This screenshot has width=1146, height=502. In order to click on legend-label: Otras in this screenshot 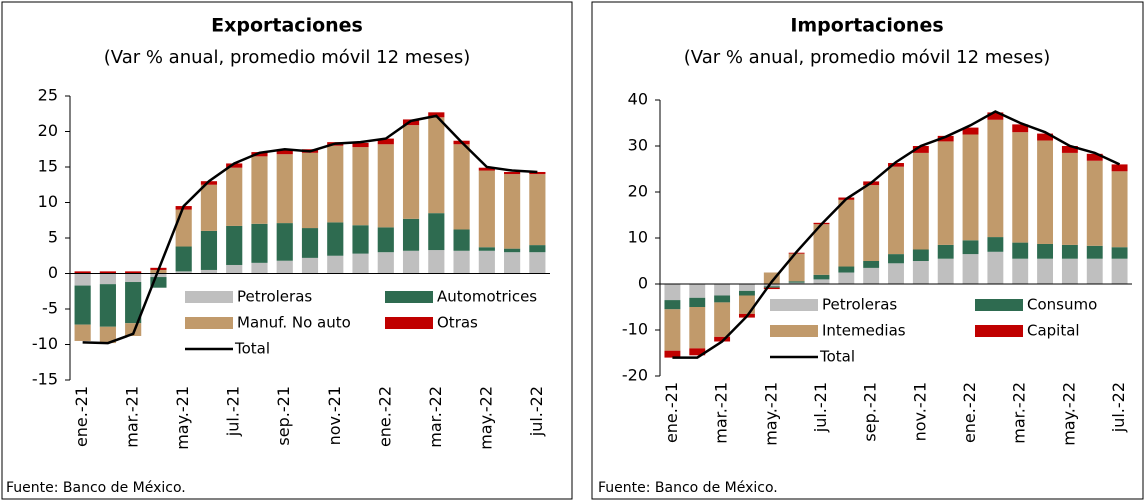, I will do `click(457, 323)`.